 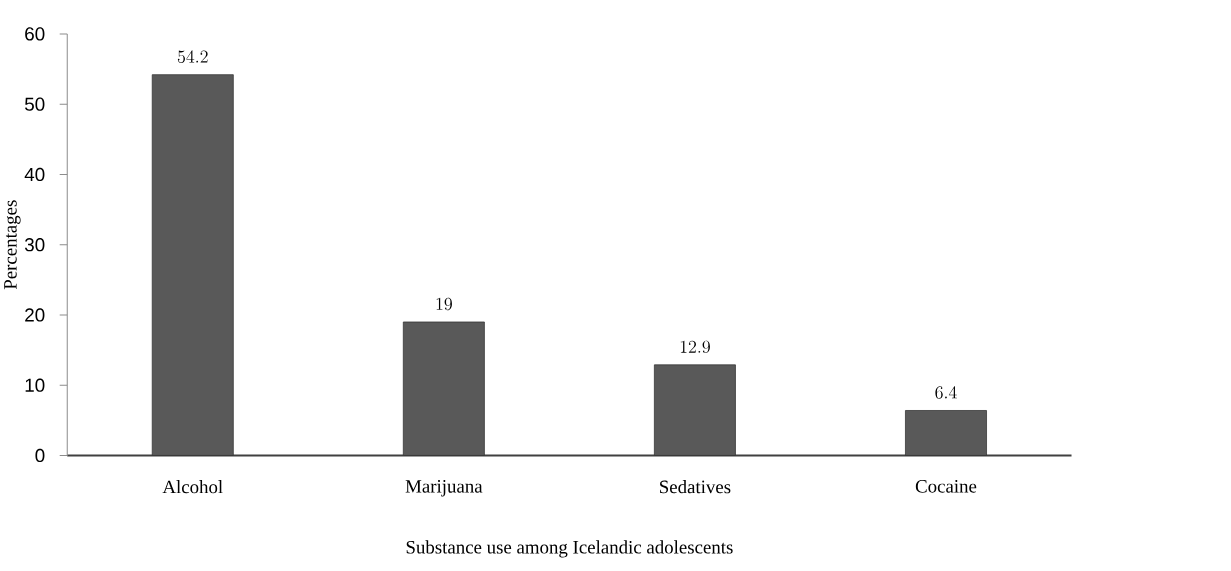 What do you see at coordinates (695, 486) in the screenshot?
I see `x-tick-label: Sedatives` at bounding box center [695, 486].